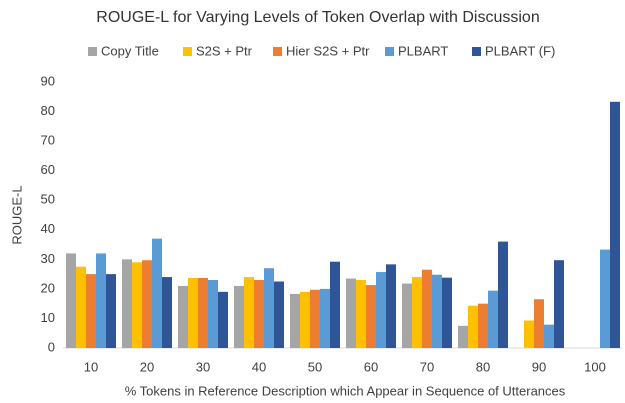 This screenshot has height=403, width=625. What do you see at coordinates (51, 346) in the screenshot?
I see `y-tick-label: 0` at bounding box center [51, 346].